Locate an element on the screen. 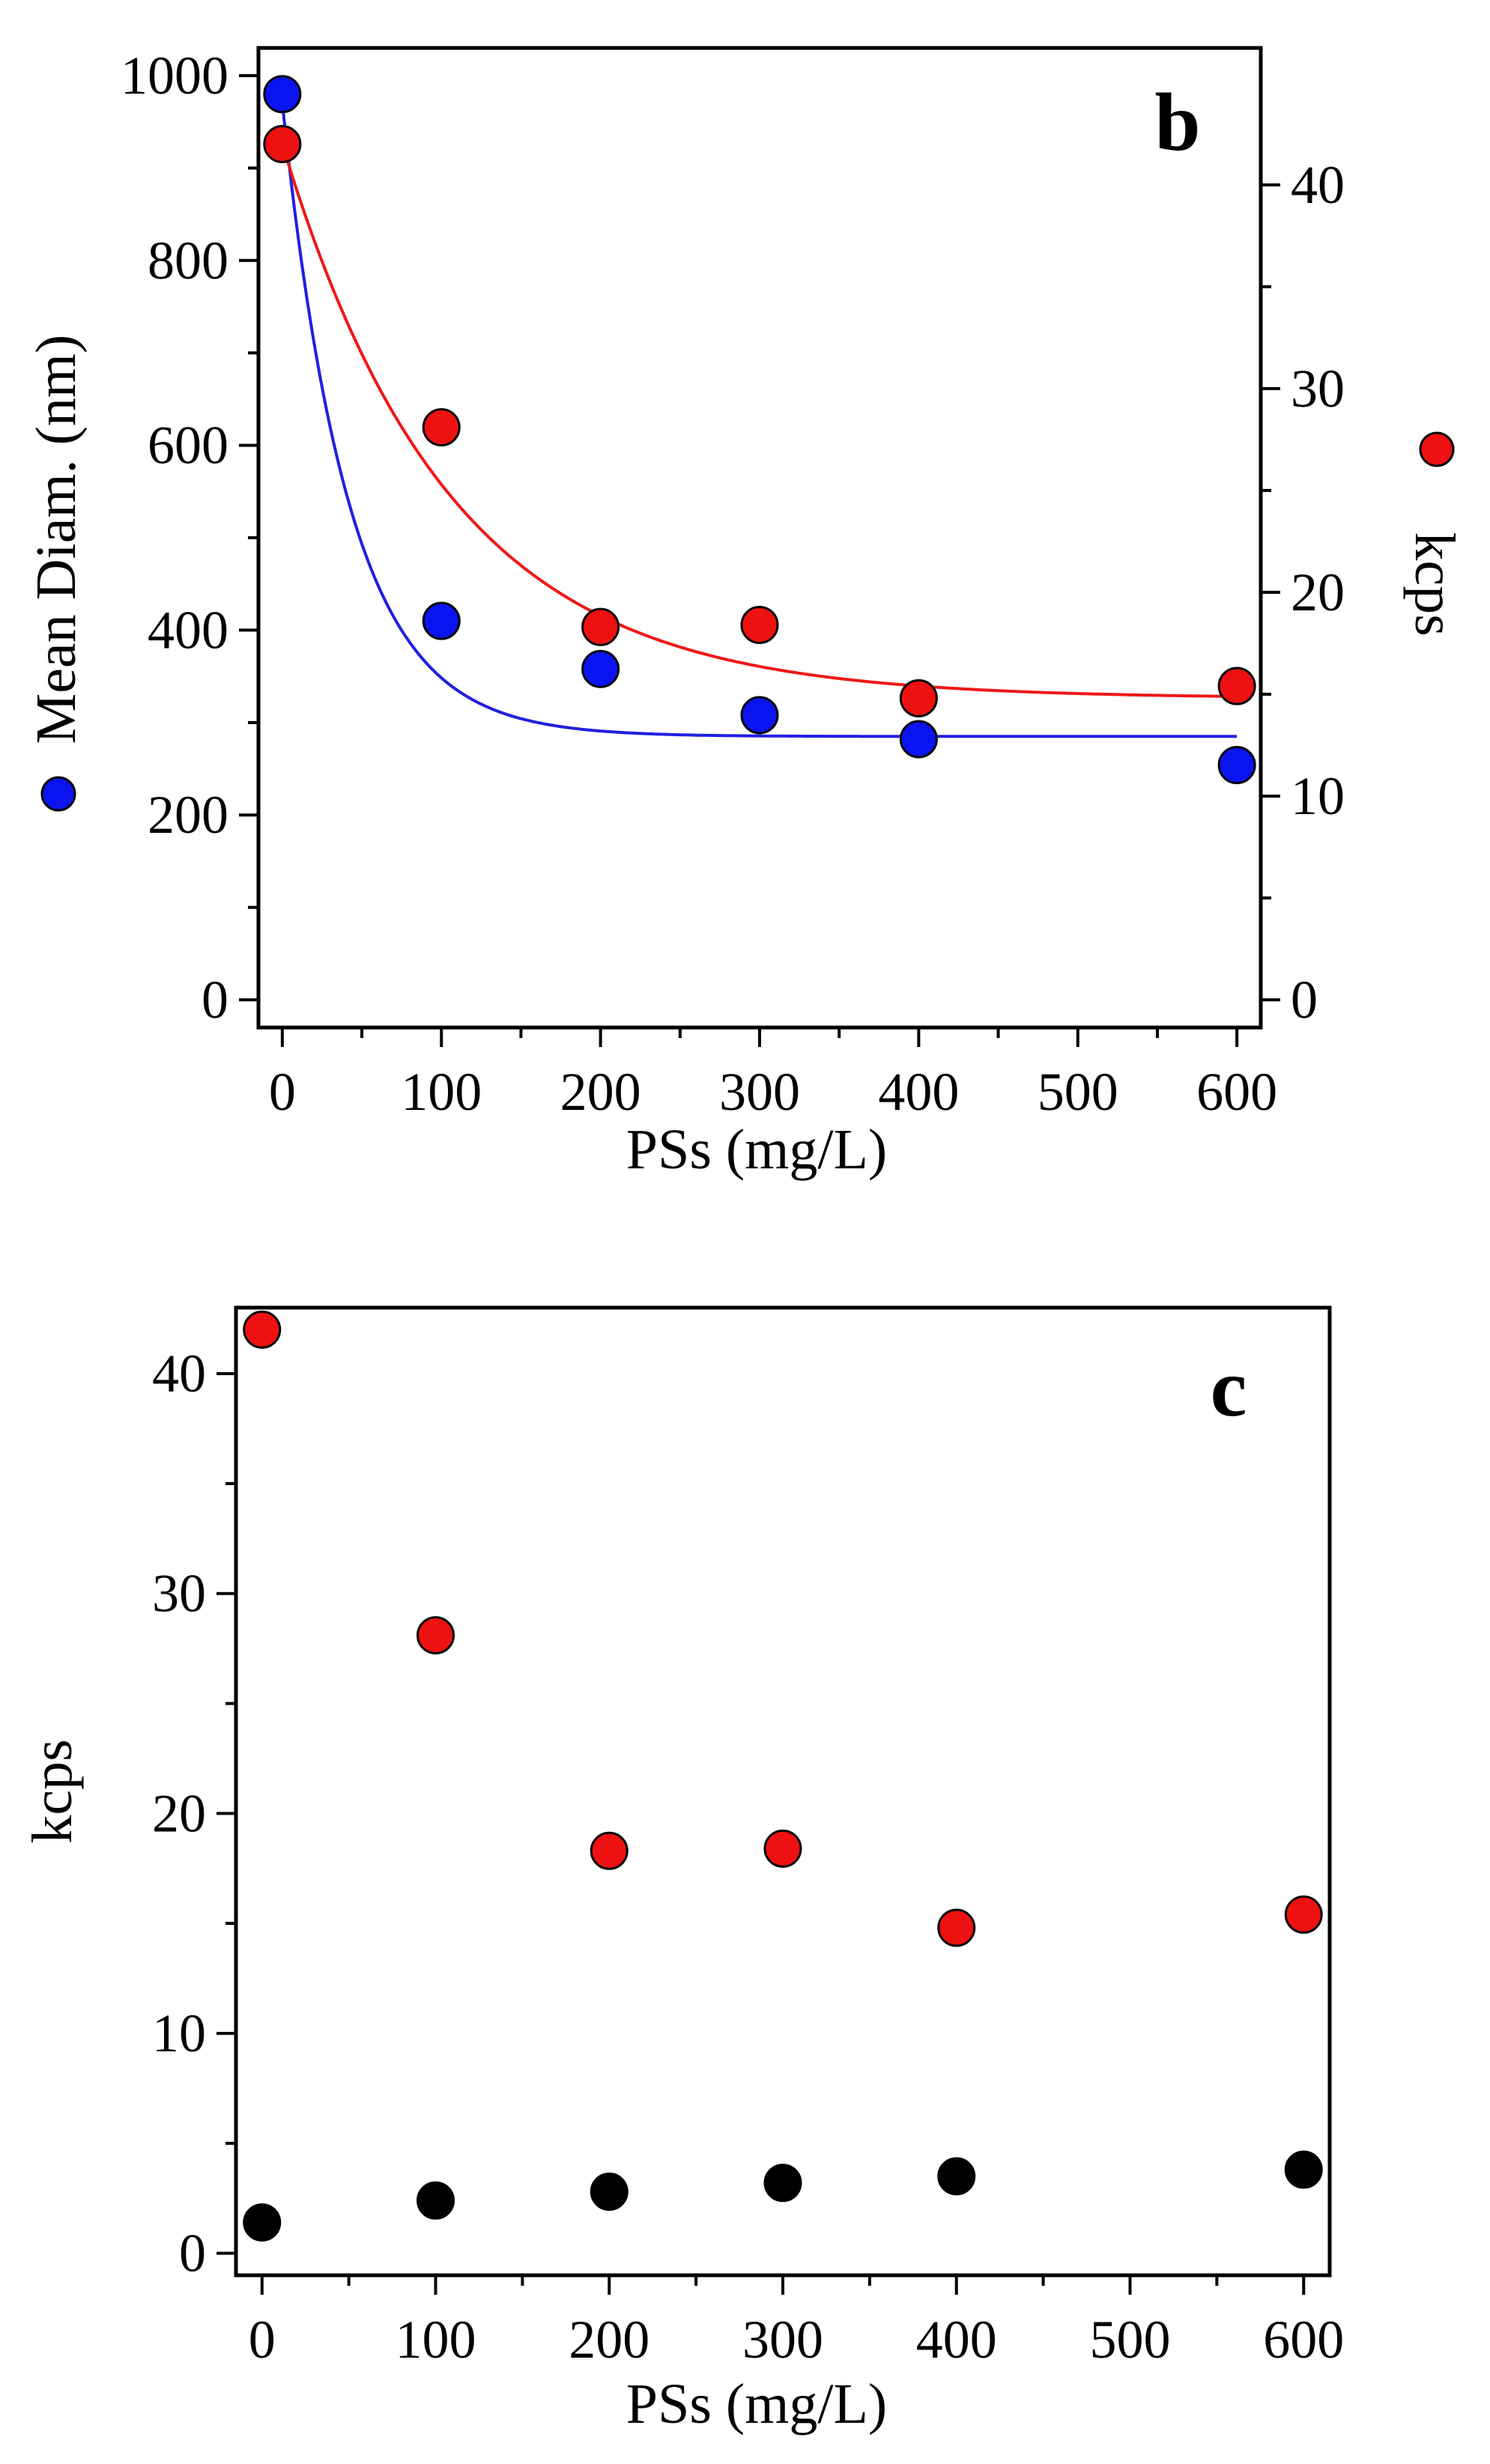 The image size is (1490, 2464). panel-c-y-ticks: 0 10 20 30 40 is located at coordinates (194, 1814).